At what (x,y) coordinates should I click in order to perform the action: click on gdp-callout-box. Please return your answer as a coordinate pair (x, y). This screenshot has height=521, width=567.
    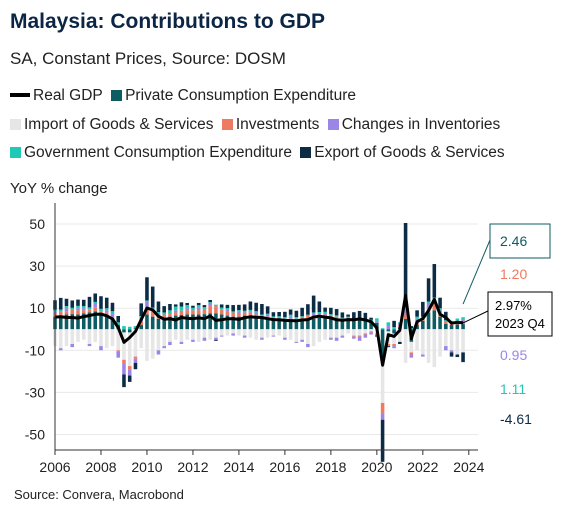
    Looking at the image, I should click on (520, 314).